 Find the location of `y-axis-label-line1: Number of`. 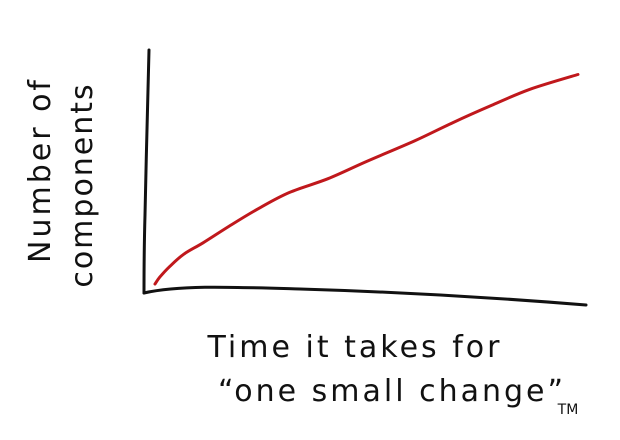

y-axis-label-line1: Number of is located at coordinates (40, 170).